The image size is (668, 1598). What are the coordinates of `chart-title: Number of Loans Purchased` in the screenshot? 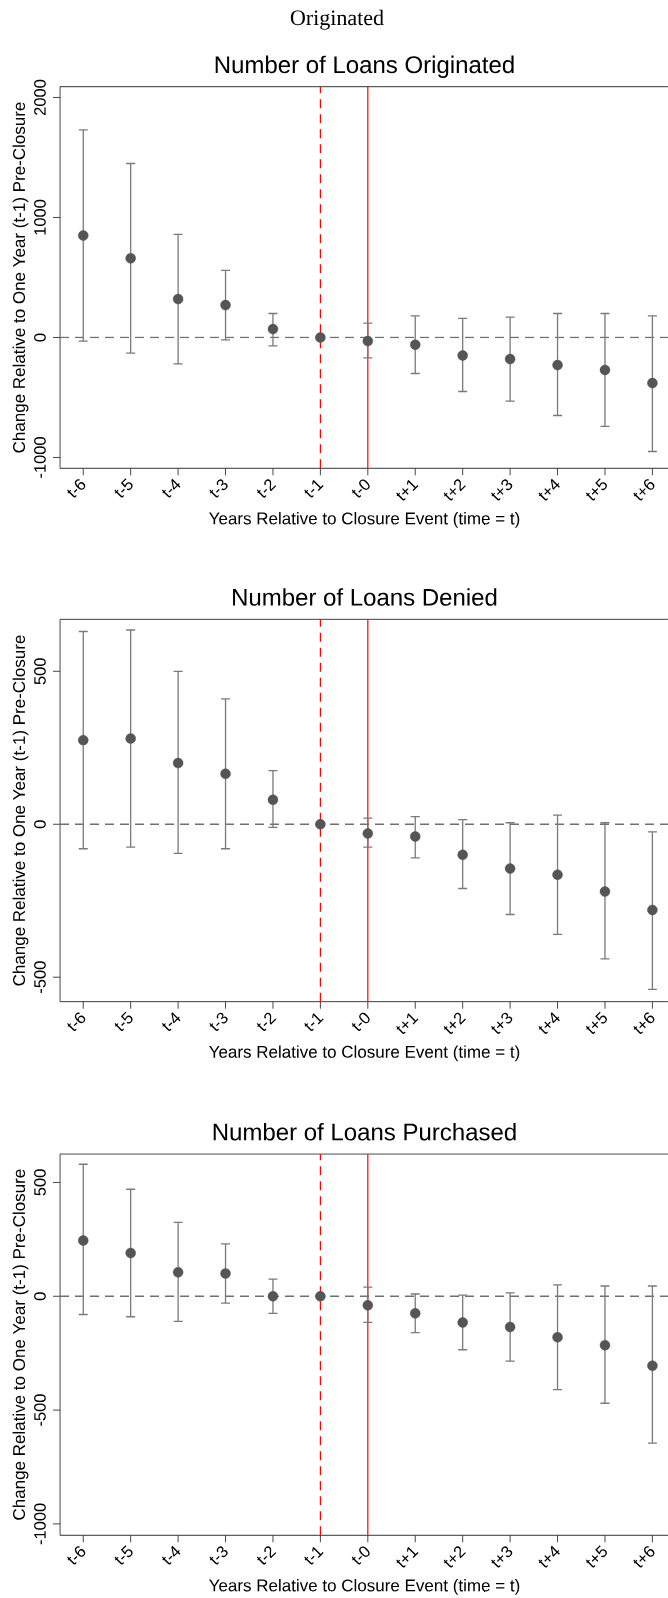 It's located at (364, 1131).